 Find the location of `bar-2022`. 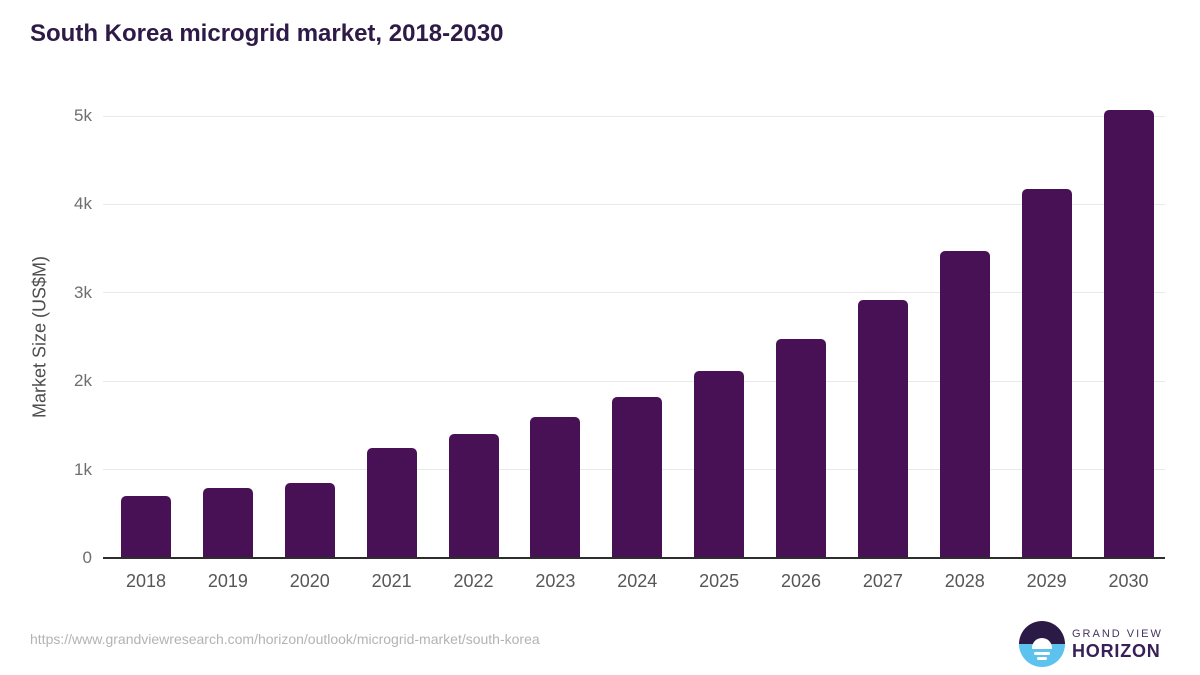

bar-2022 is located at coordinates (473, 496).